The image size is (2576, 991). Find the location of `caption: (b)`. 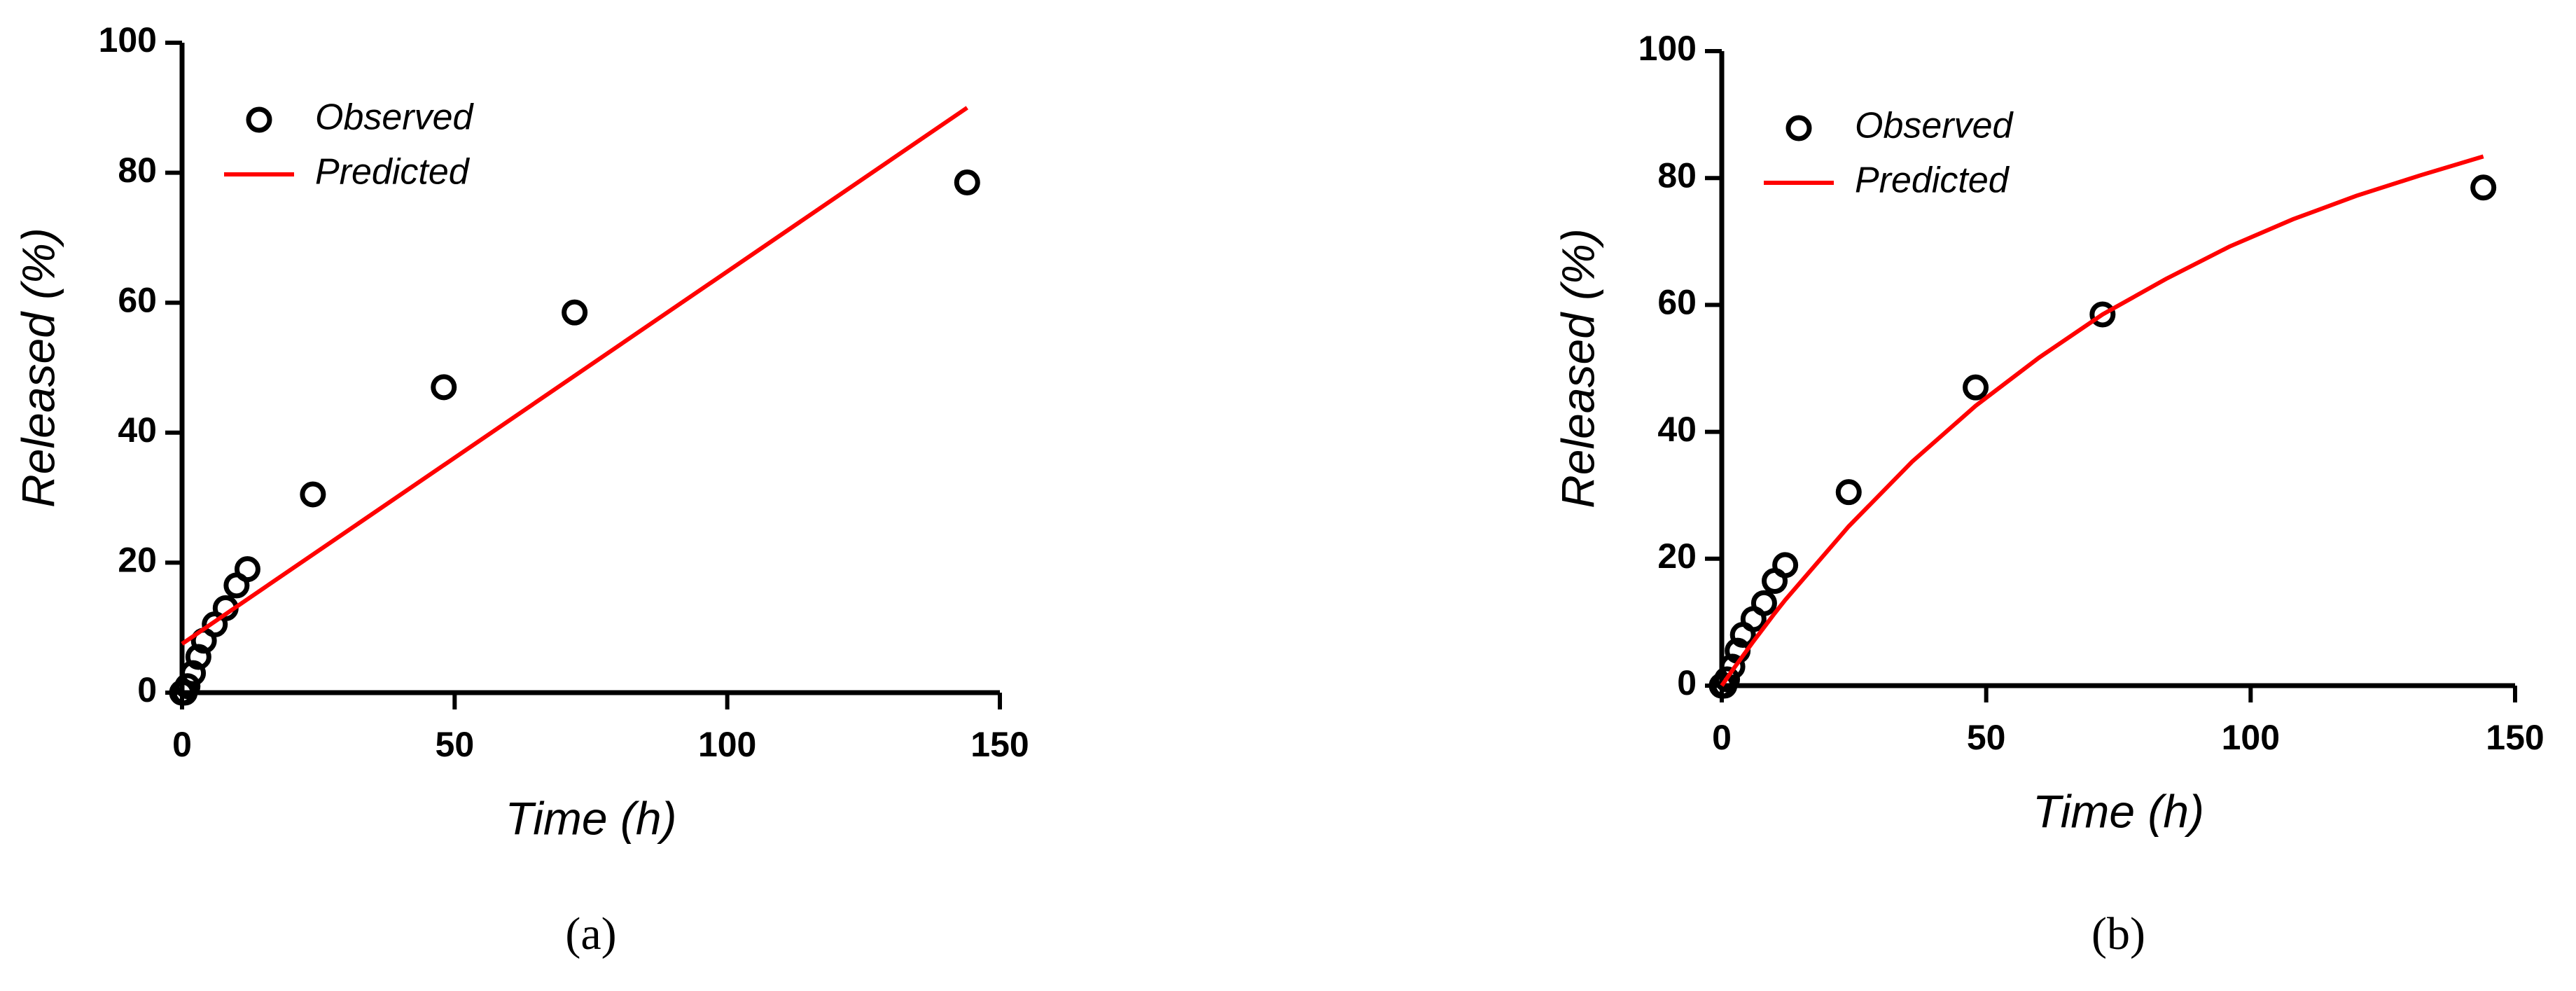

caption: (b) is located at coordinates (2118, 933).